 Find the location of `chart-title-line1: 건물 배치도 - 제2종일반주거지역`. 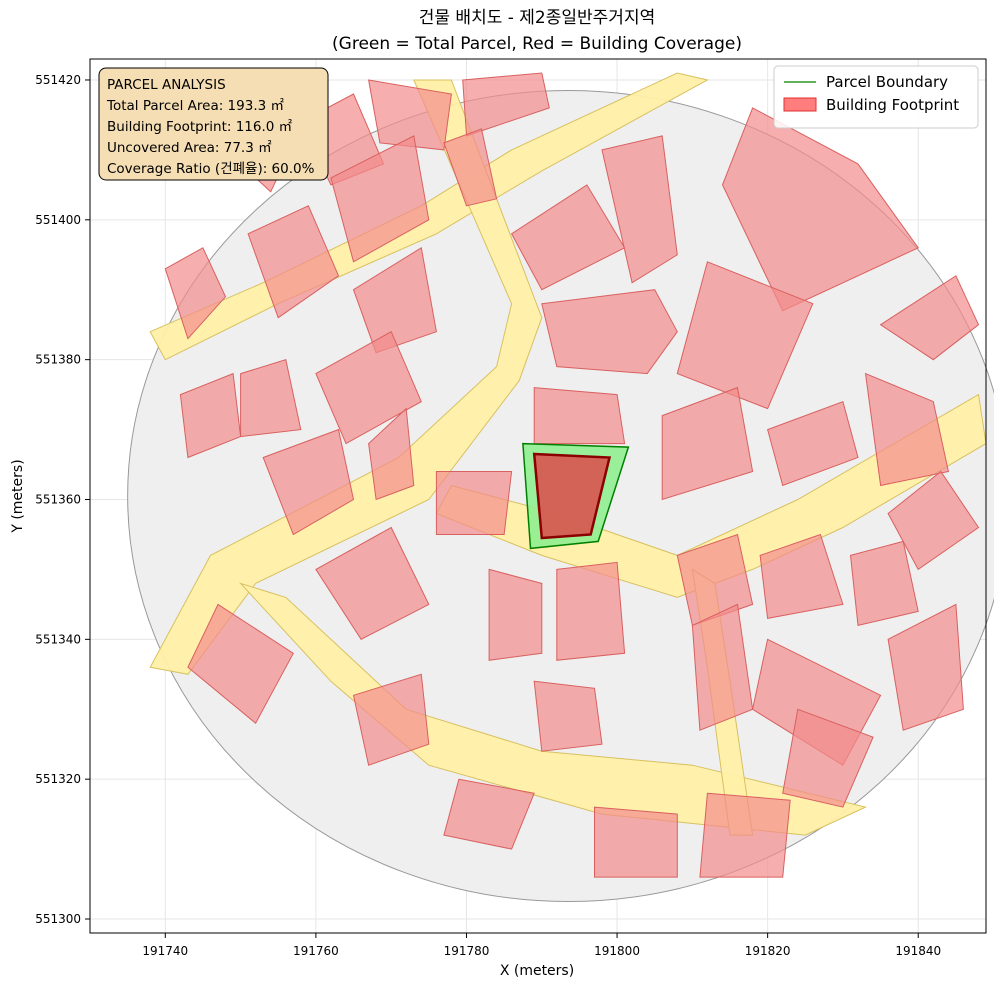

chart-title-line1: 건물 배치도 - 제2종일반주거지역 is located at coordinates (537, 18).